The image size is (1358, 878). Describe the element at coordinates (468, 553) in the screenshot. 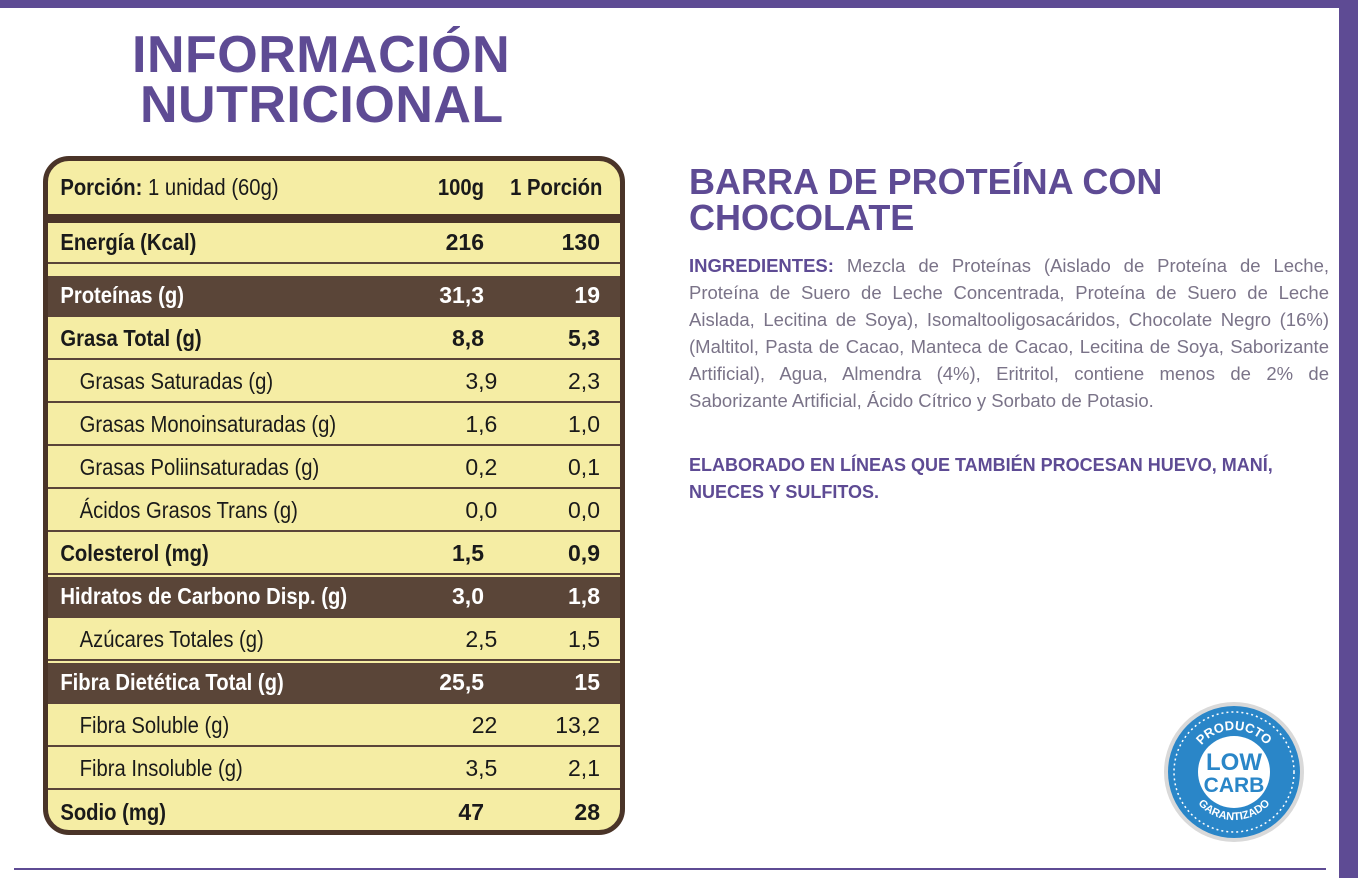

I see `row-value-100g: 1,5` at that location.